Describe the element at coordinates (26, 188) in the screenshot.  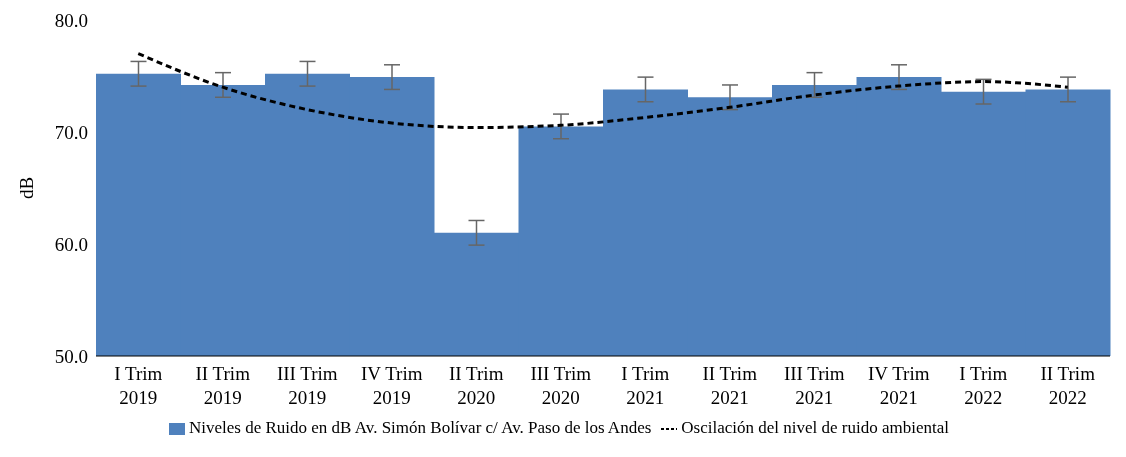
I see `y-axis-title: dB` at that location.